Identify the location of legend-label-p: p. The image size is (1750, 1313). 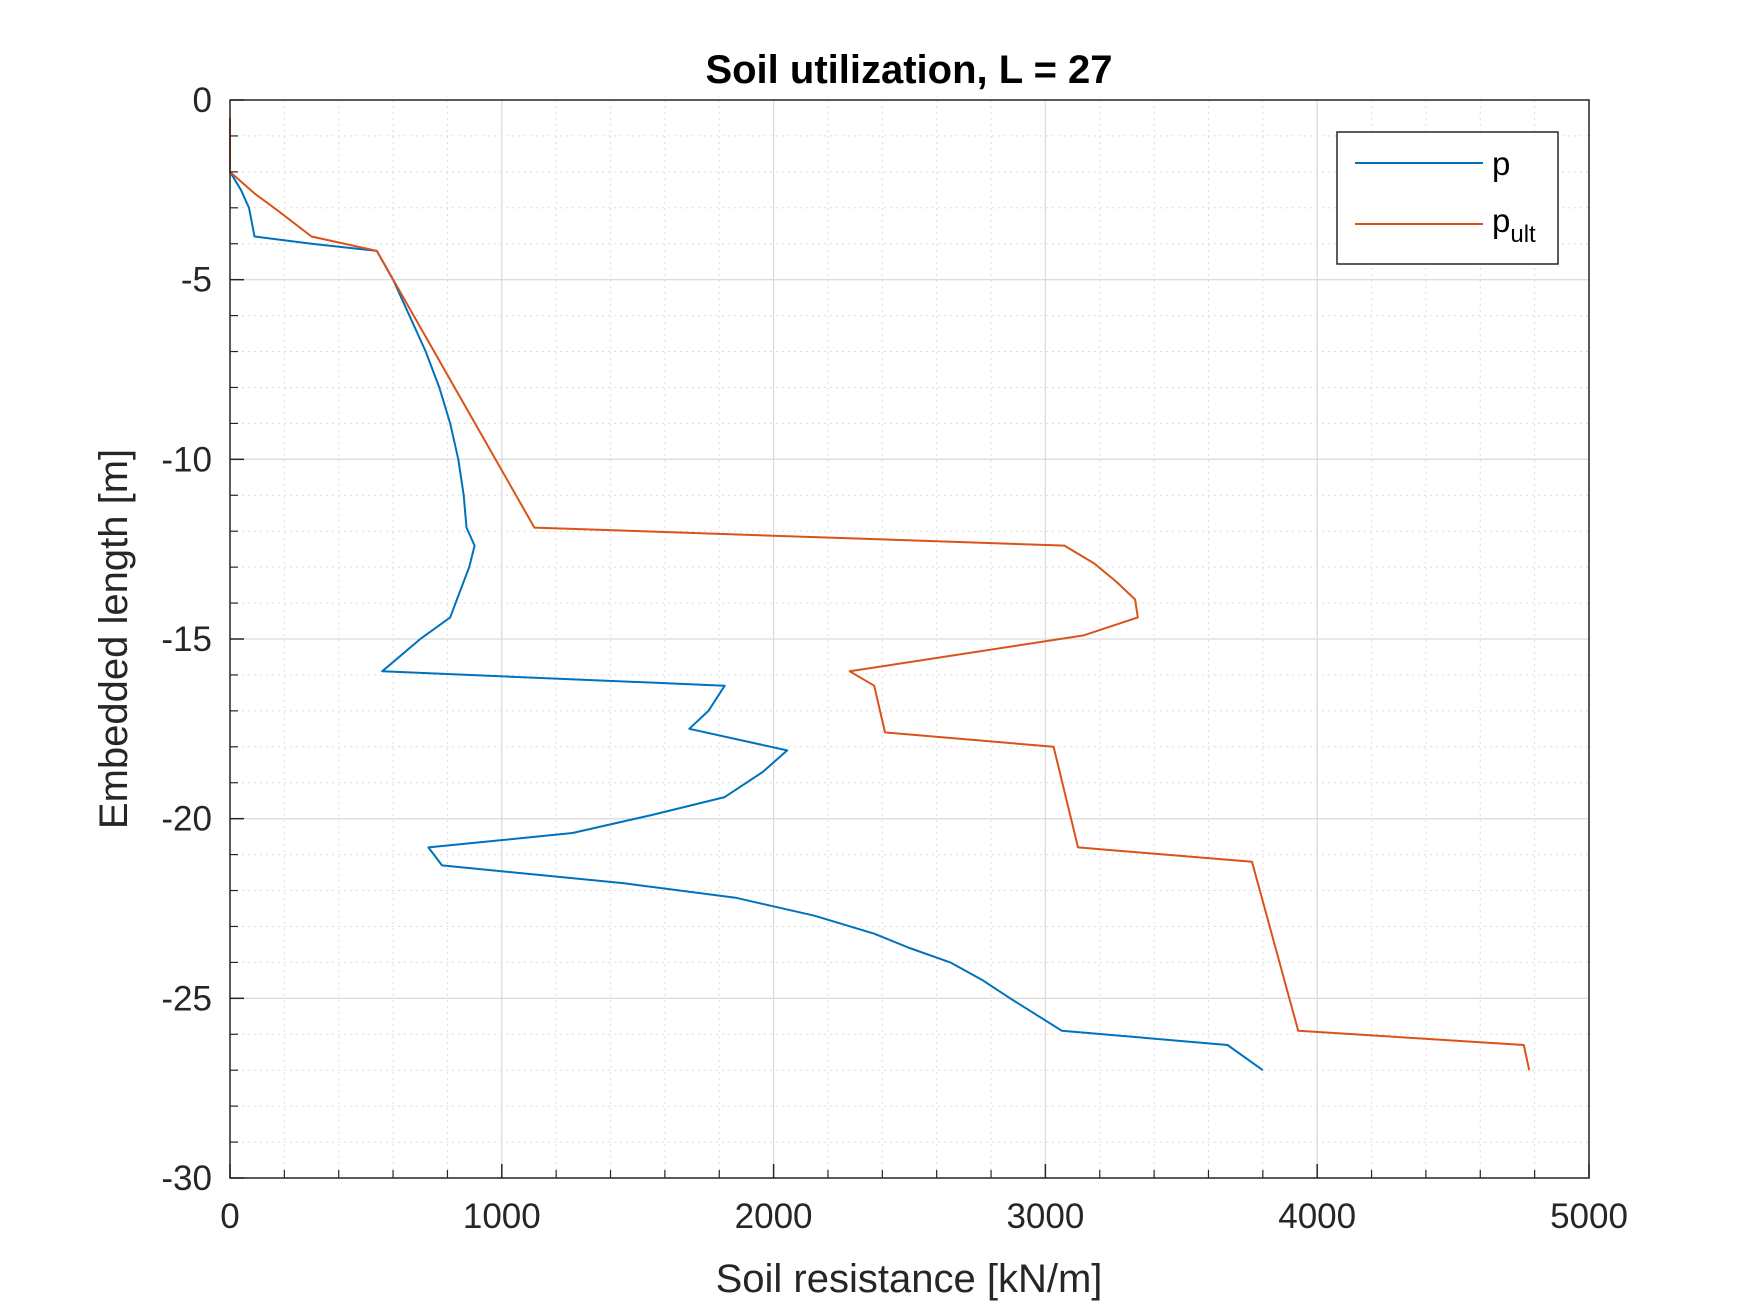
(1501, 163).